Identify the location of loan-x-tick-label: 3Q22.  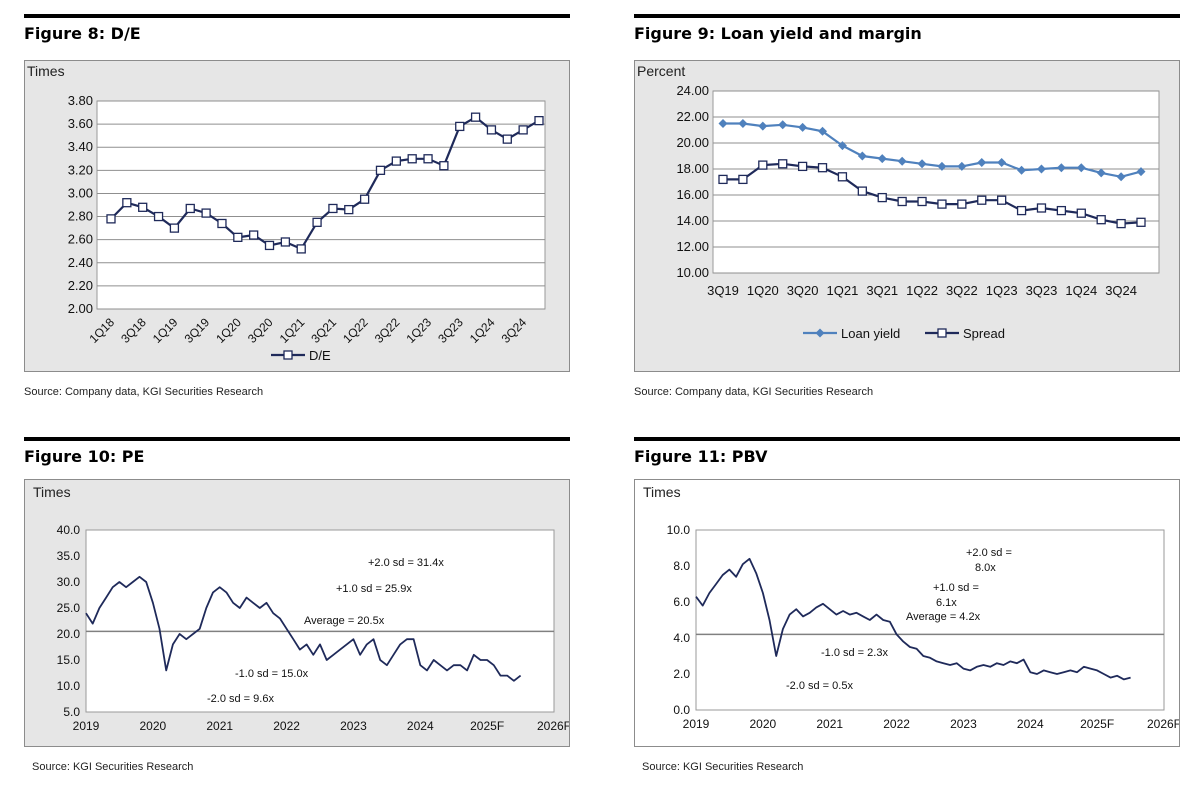
(962, 290).